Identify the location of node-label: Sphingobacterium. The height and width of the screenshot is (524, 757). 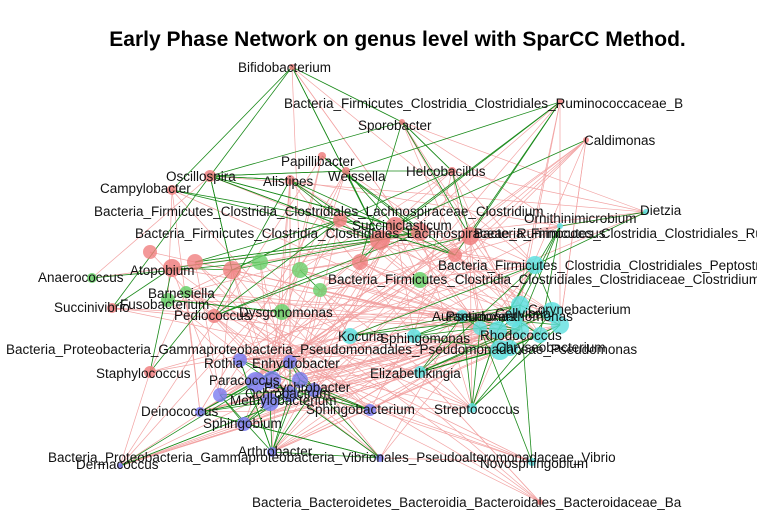
(360, 409).